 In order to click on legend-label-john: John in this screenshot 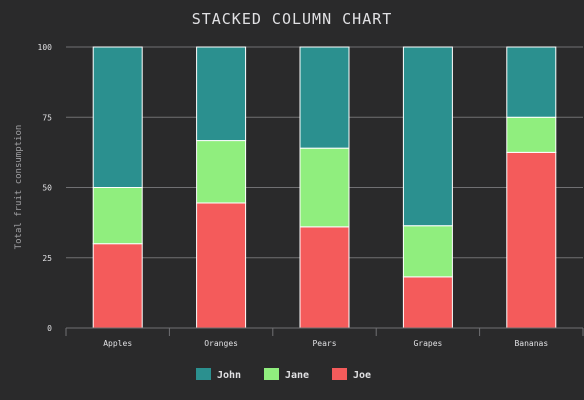, I will do `click(229, 375)`.